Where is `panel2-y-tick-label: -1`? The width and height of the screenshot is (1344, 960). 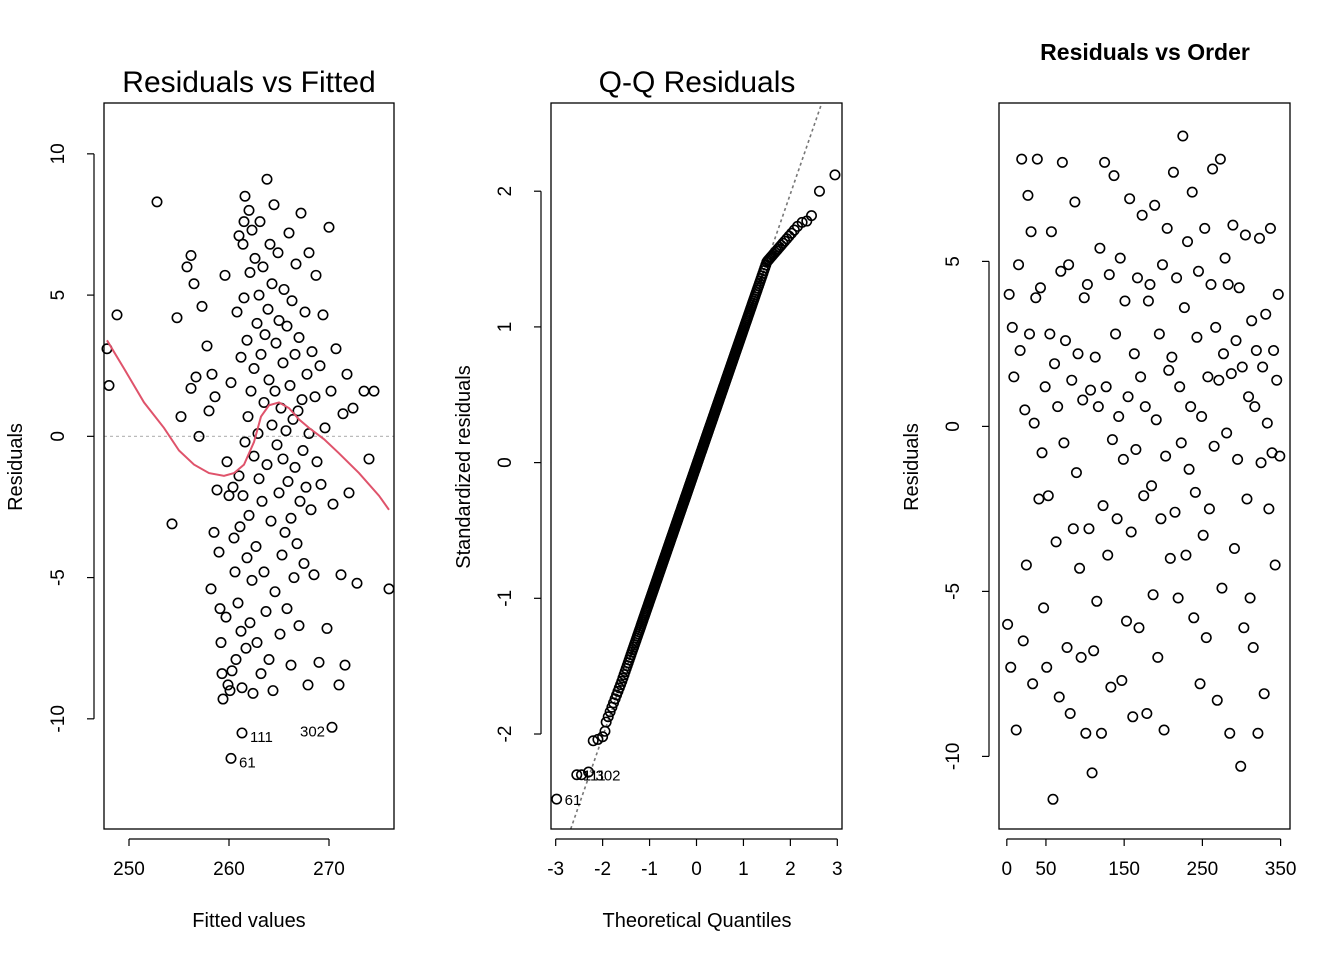
panel2-y-tick-label: -1 is located at coordinates (505, 598).